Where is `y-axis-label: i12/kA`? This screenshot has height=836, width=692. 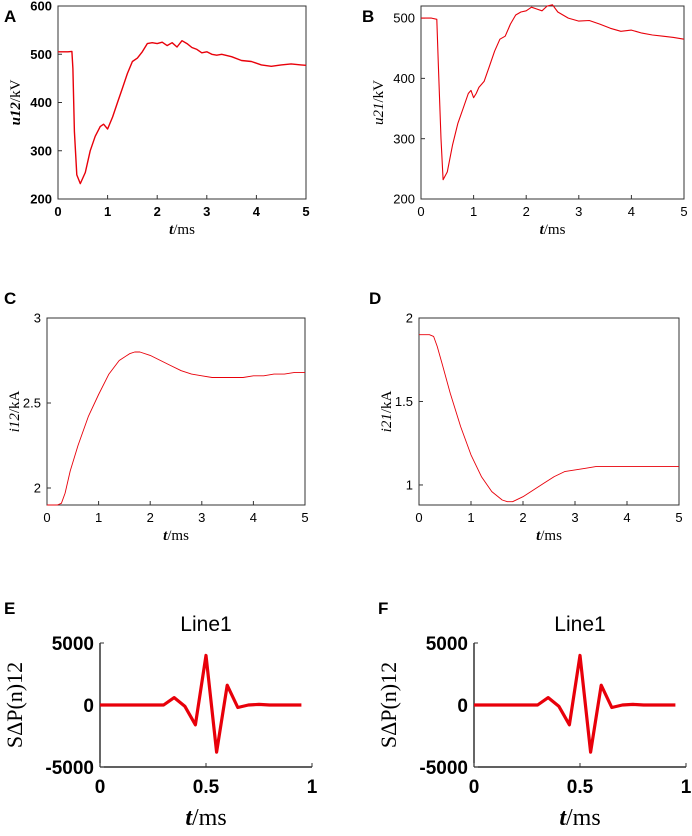 y-axis-label: i12/kA is located at coordinates (15, 411).